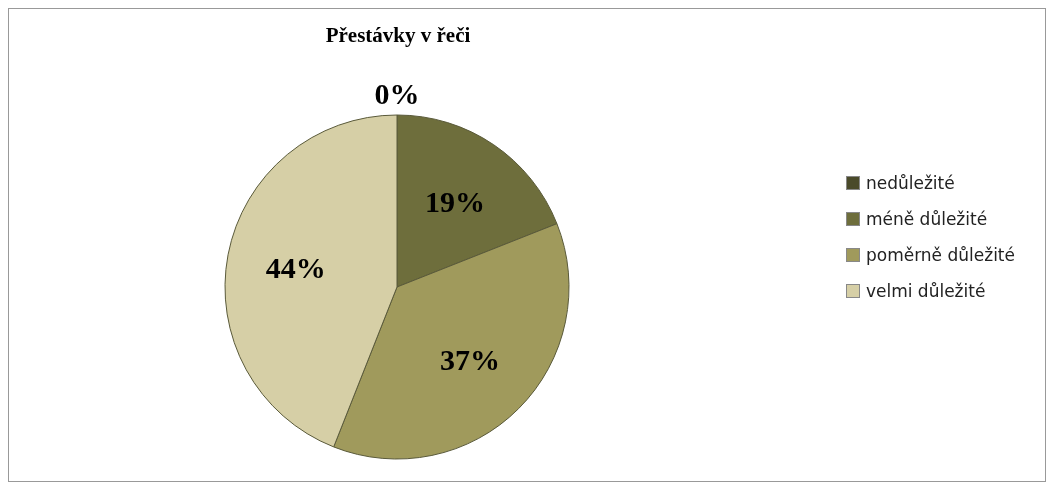  What do you see at coordinates (910, 183) in the screenshot?
I see `legend-label: nedůležité` at bounding box center [910, 183].